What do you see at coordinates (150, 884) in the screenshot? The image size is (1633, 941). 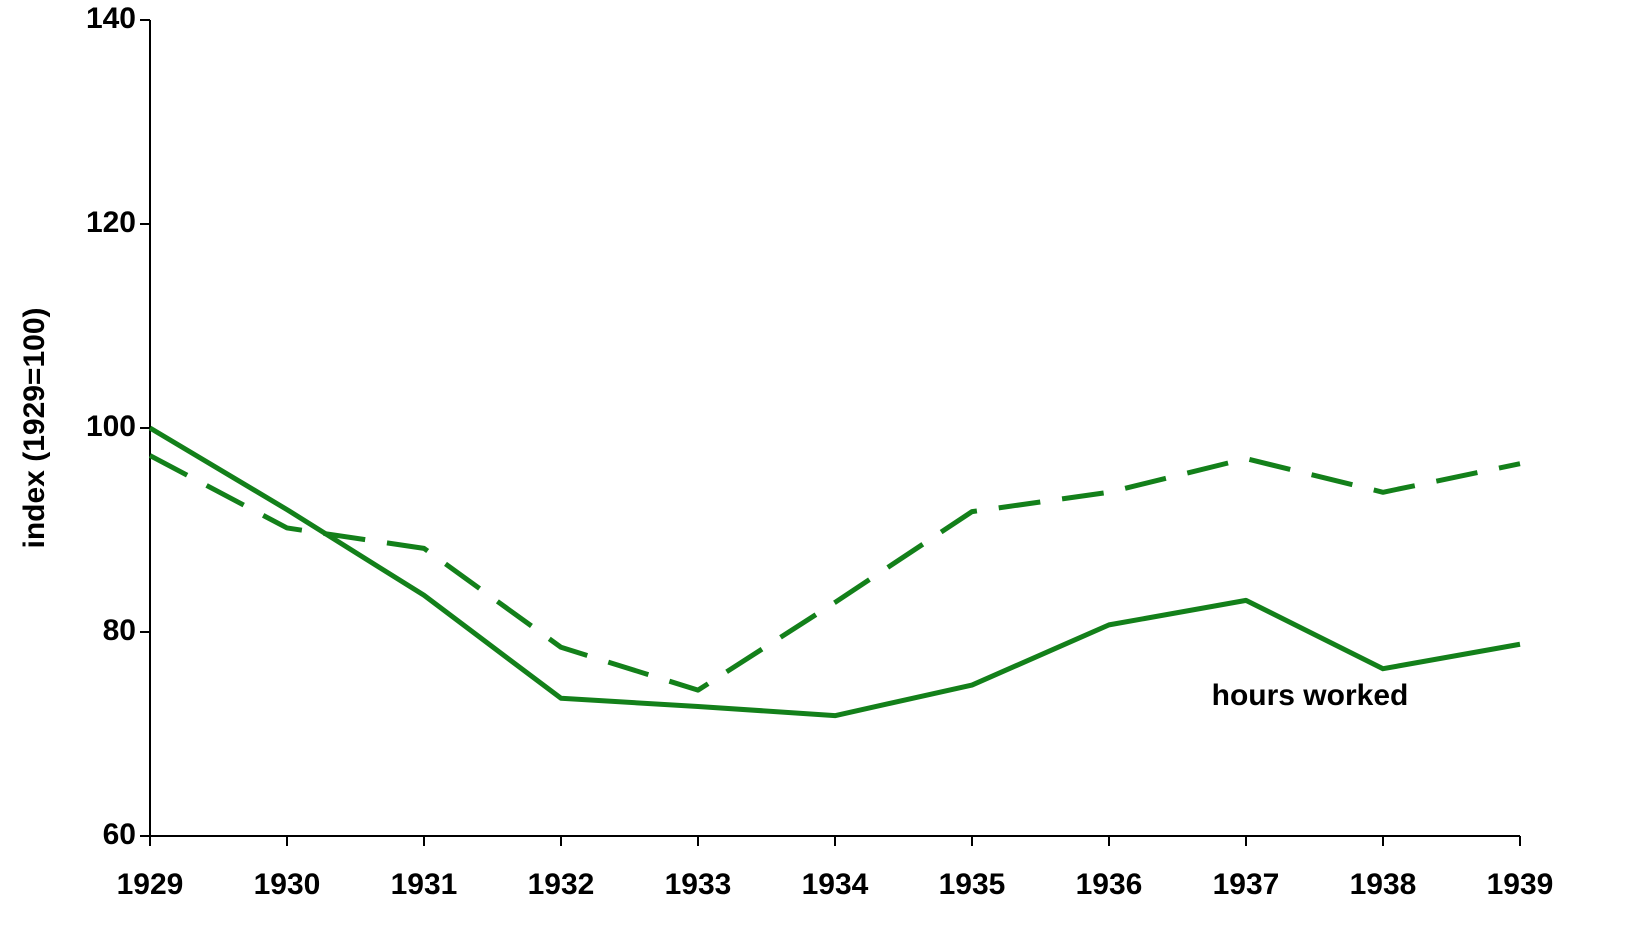 I see `x-tick-label: 1929` at bounding box center [150, 884].